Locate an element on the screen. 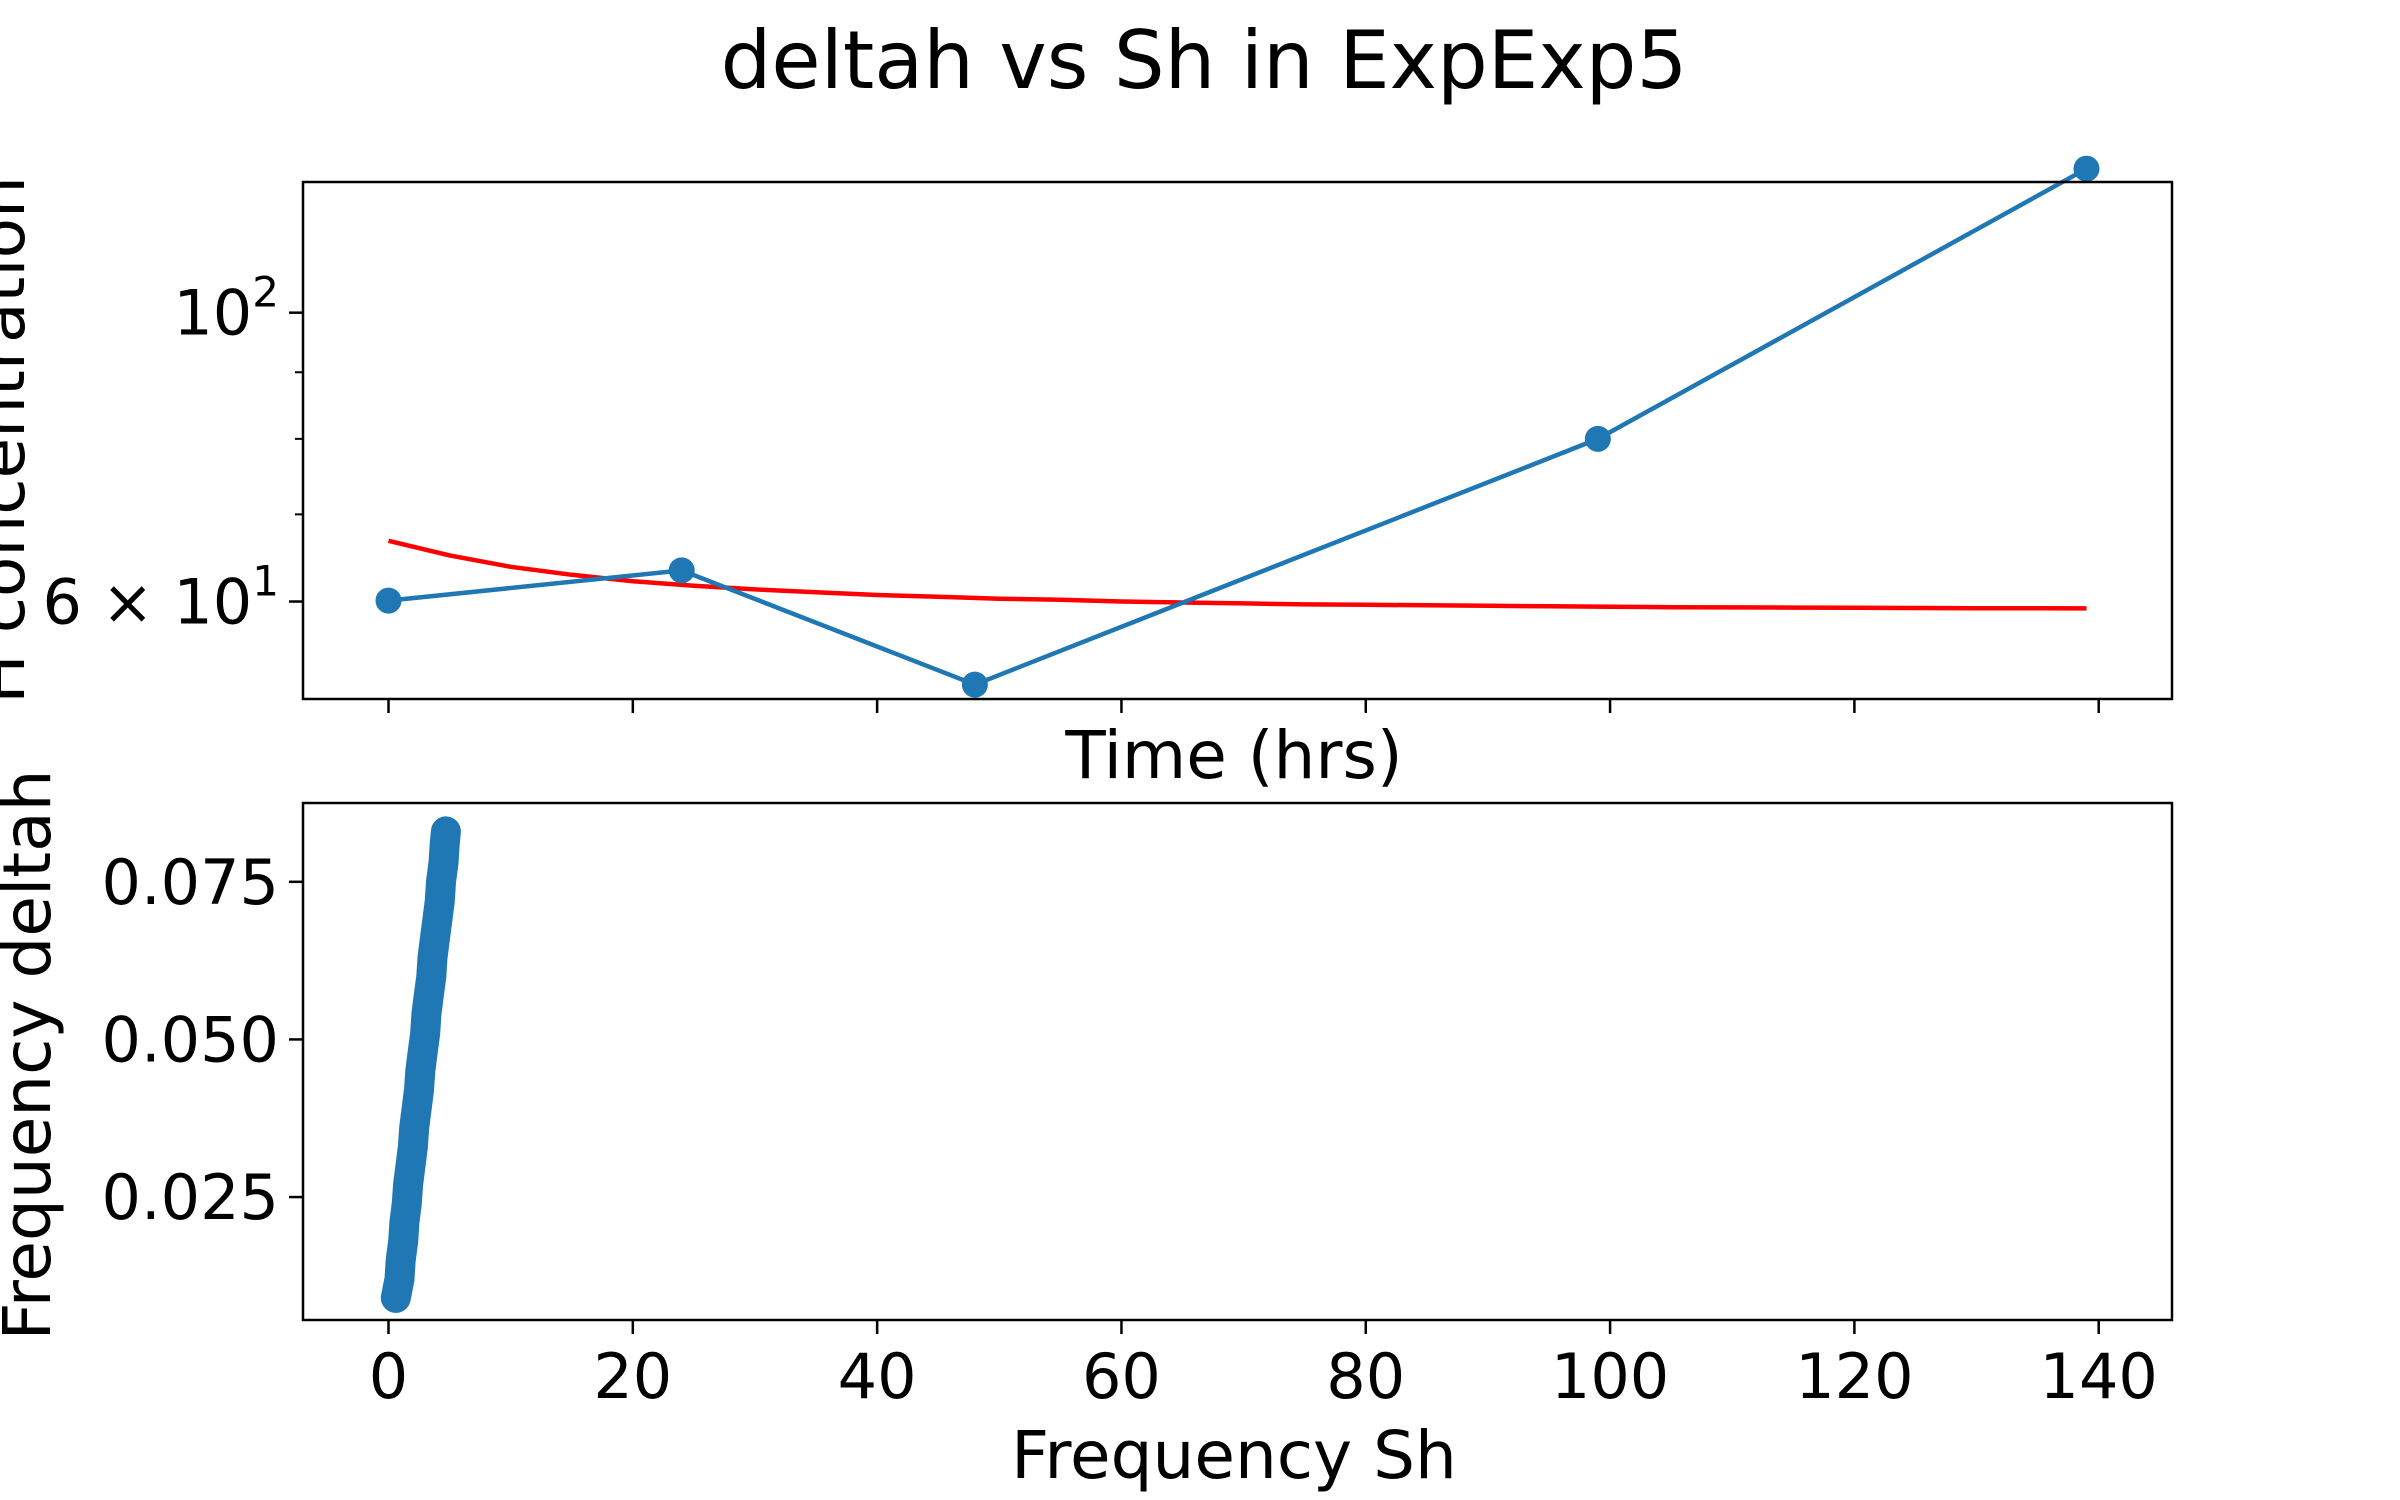  top-fit-line is located at coordinates (1237, 574).